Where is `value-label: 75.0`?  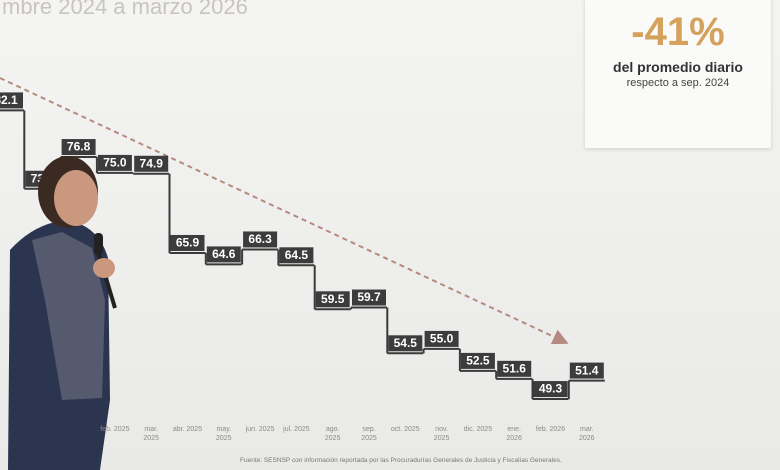 value-label: 75.0 is located at coordinates (115, 163).